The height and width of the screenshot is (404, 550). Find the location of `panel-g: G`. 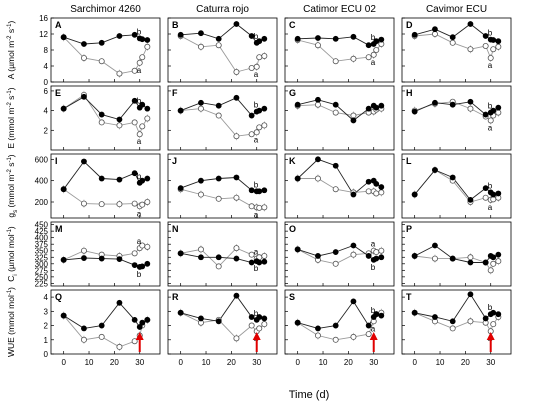

panel-g: G is located at coordinates (339, 118).